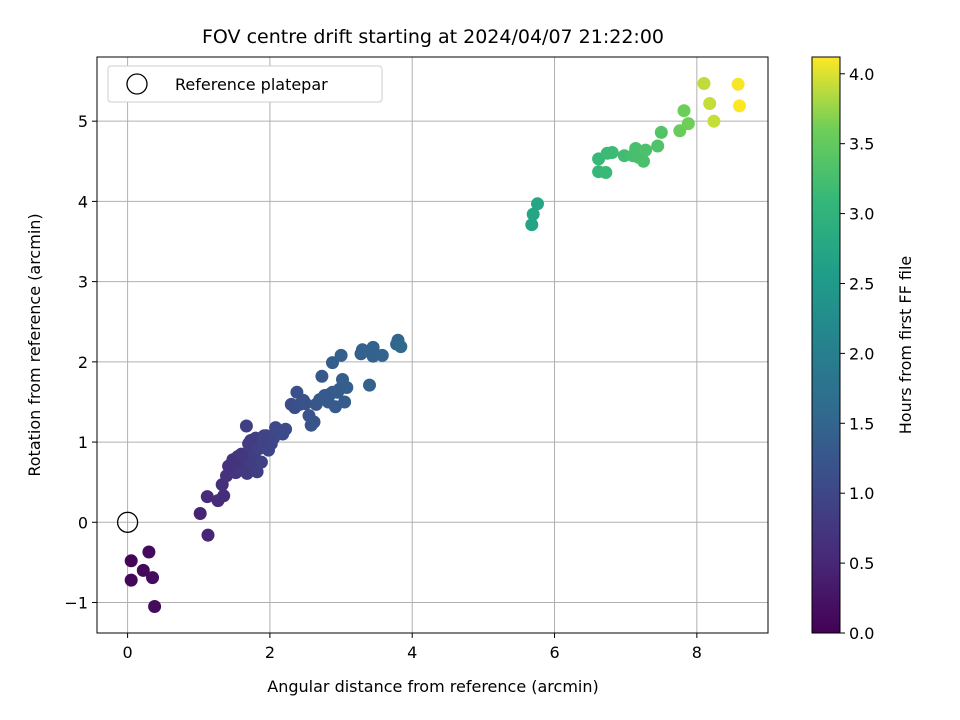 Image resolution: width=960 pixels, height=720 pixels. I want to click on colorbar-tick-label: 1.5, so click(861, 423).